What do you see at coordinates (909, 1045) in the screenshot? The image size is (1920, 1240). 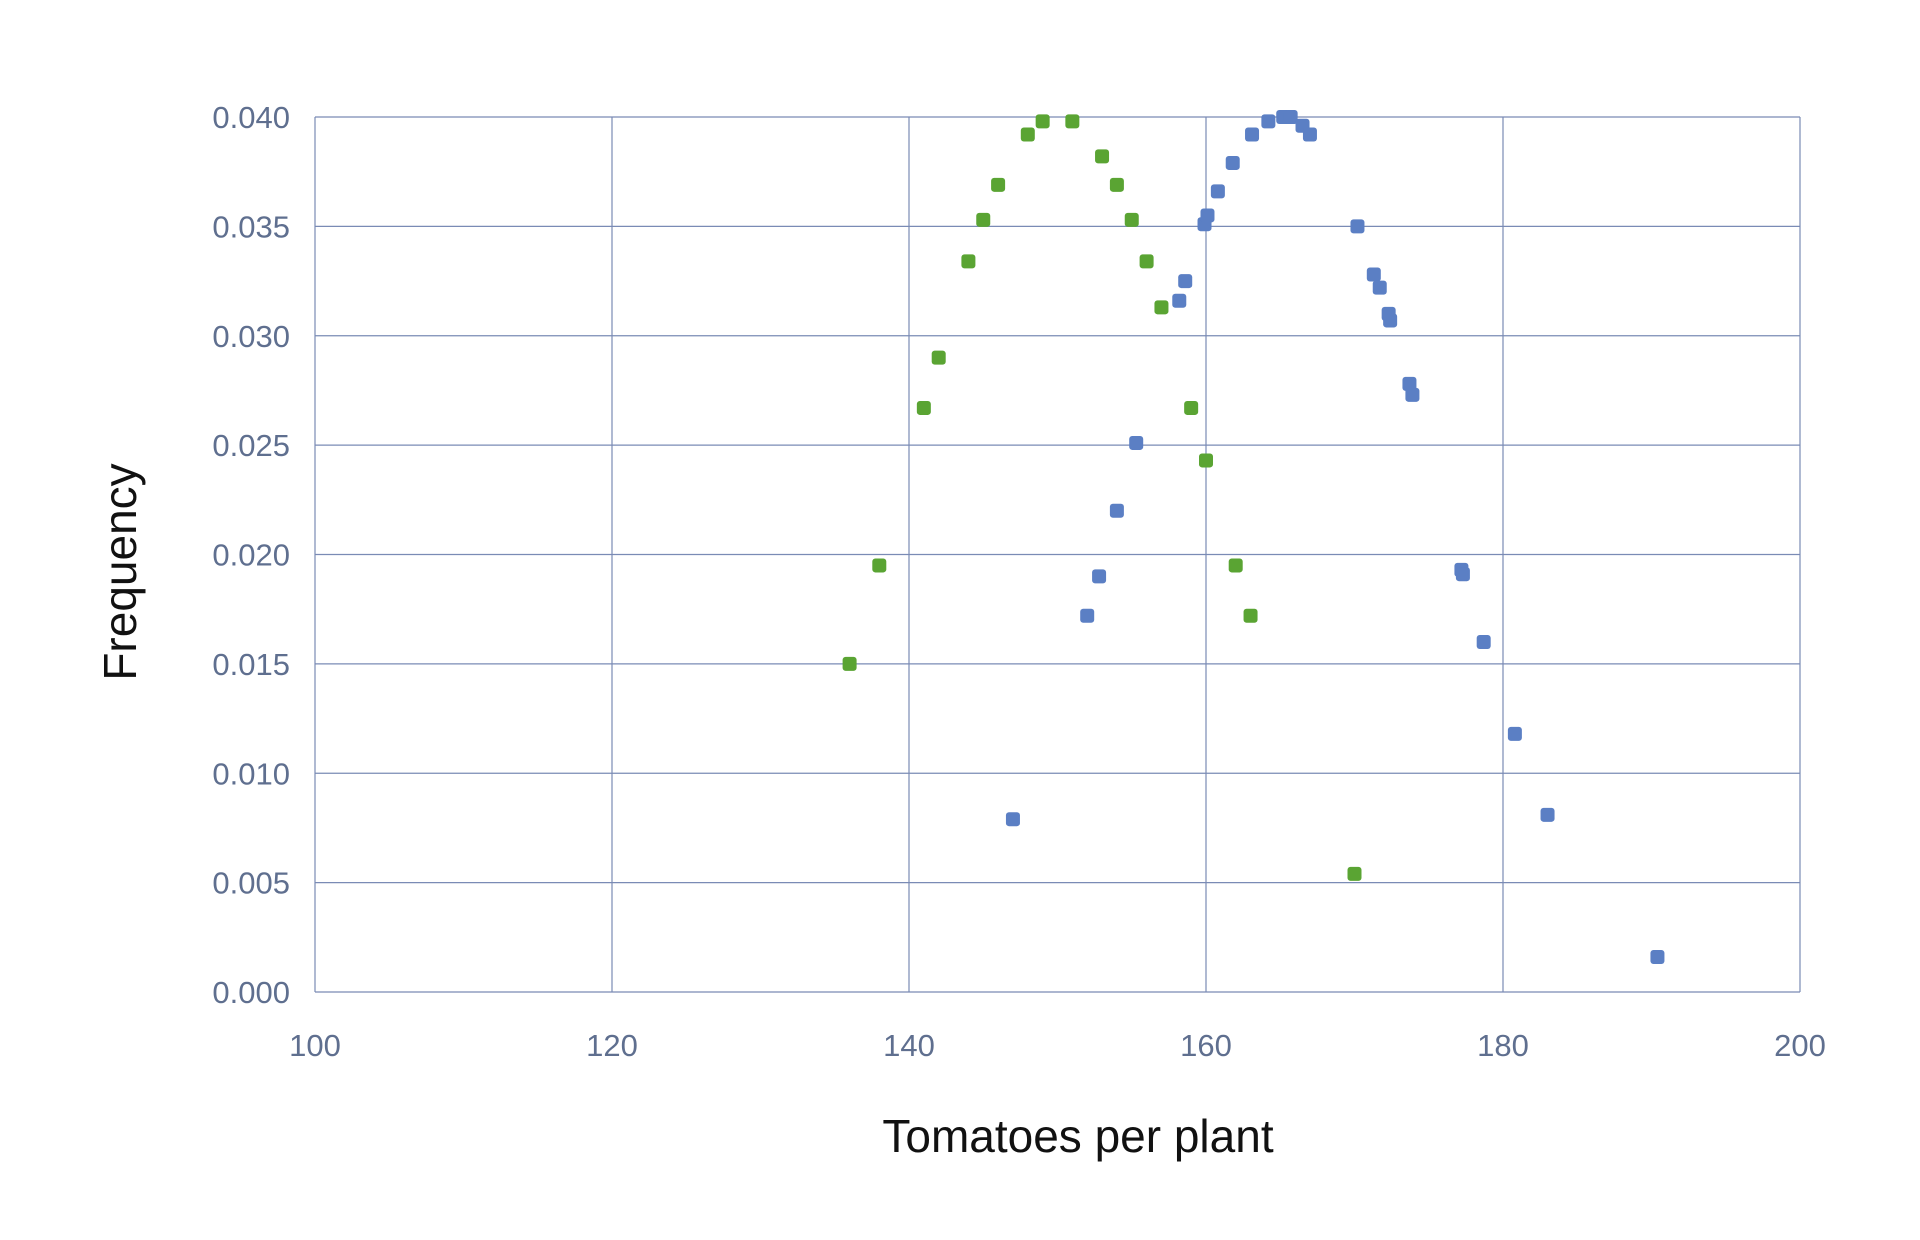 I see `x-tick-label: 140` at bounding box center [909, 1045].